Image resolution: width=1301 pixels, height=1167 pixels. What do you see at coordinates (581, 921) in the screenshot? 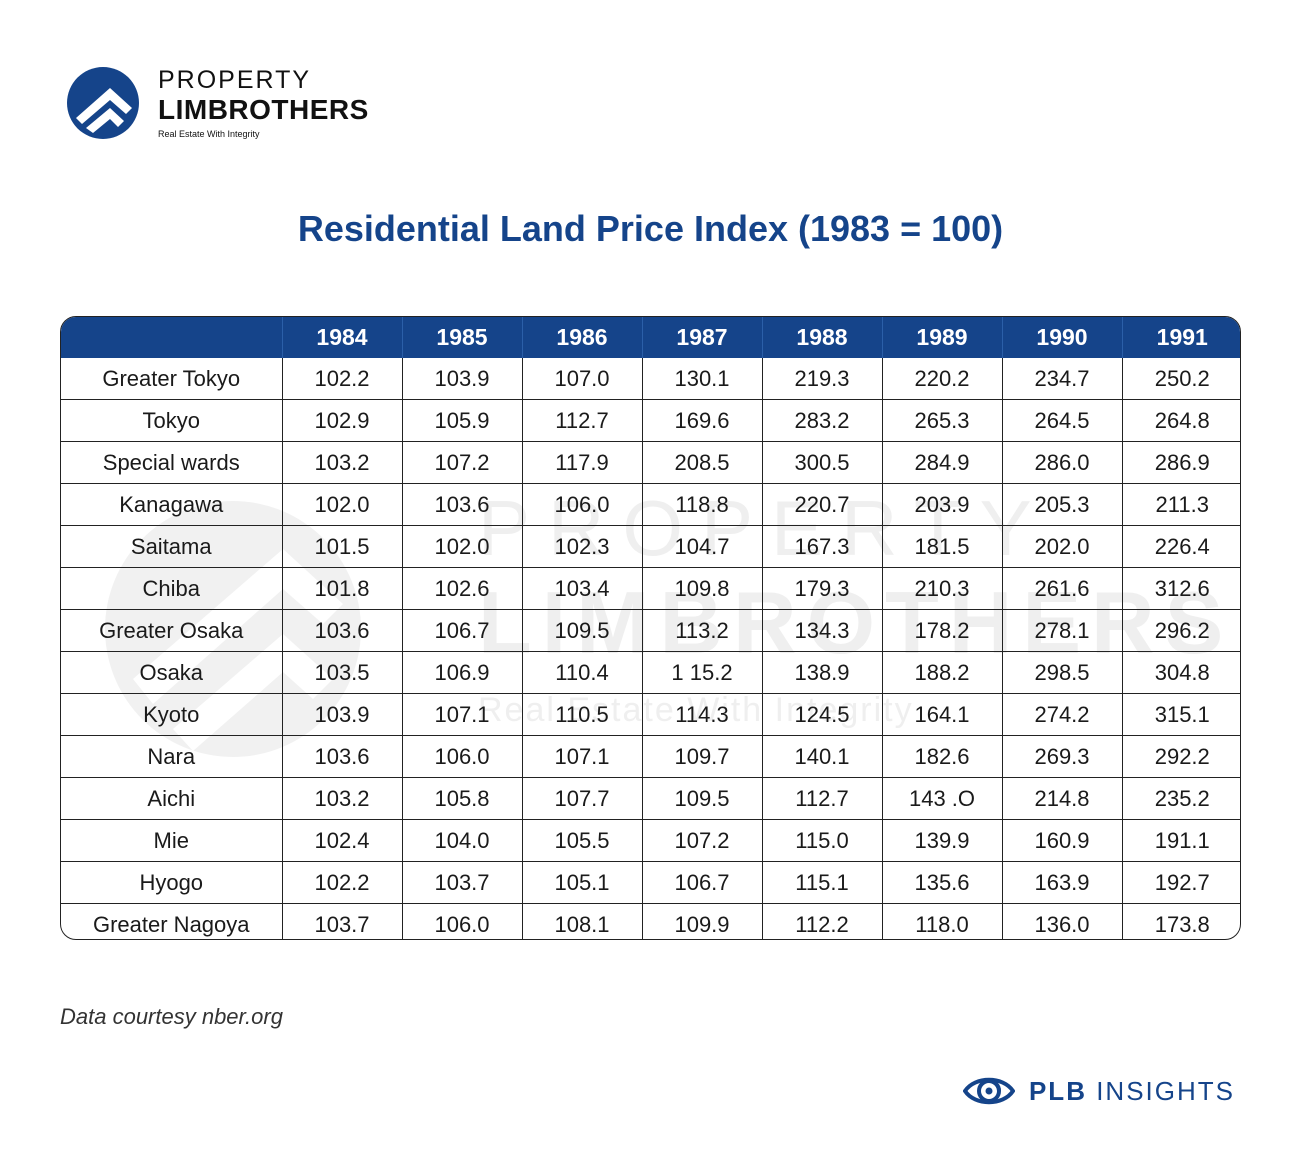
I see `value-cell: 108.1` at bounding box center [581, 921].